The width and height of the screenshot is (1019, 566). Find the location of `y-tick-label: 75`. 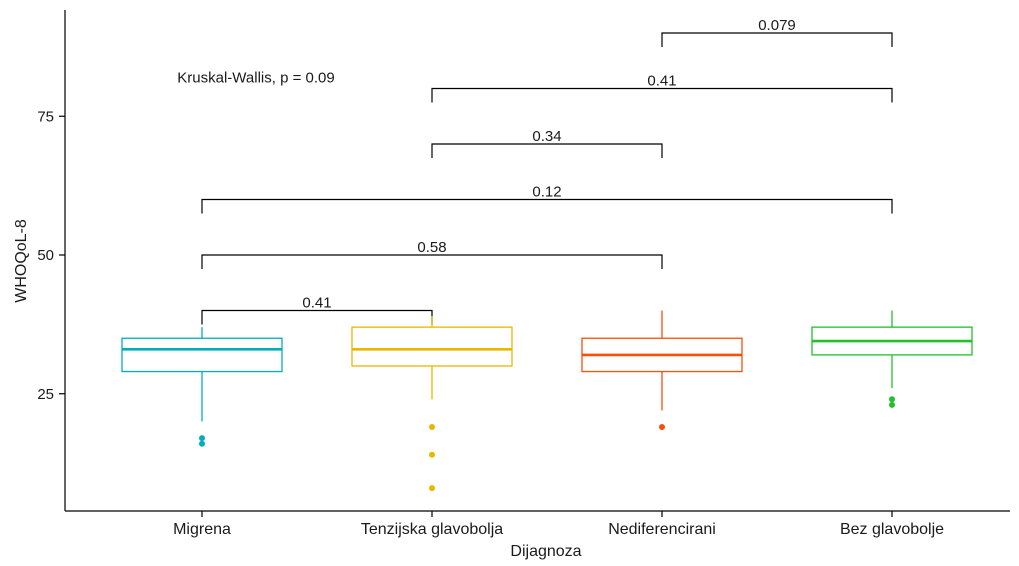

y-tick-label: 75 is located at coordinates (45, 116).